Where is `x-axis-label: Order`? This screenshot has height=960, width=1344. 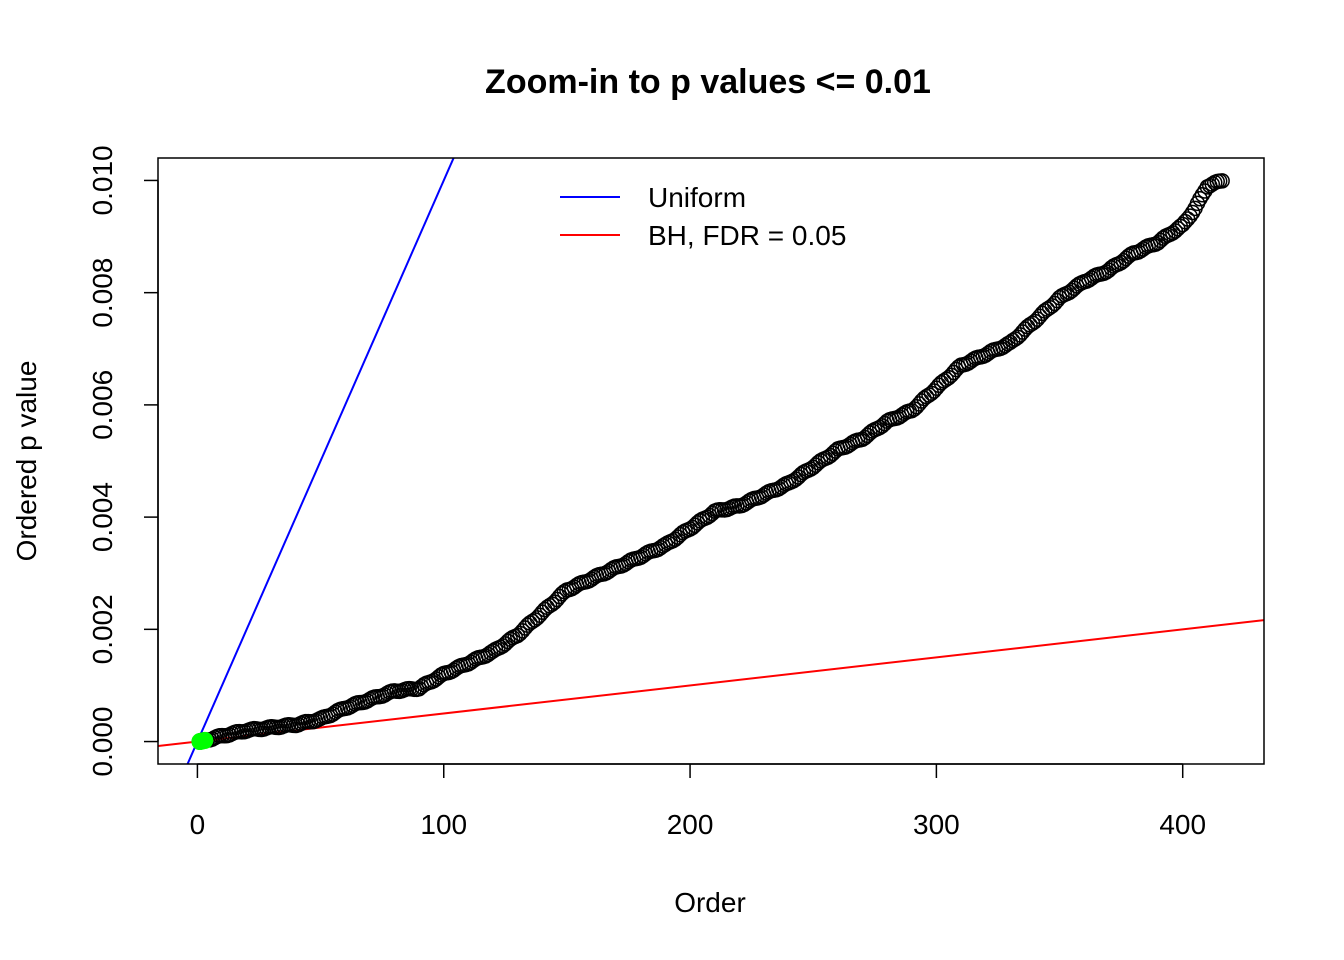 x-axis-label: Order is located at coordinates (710, 902).